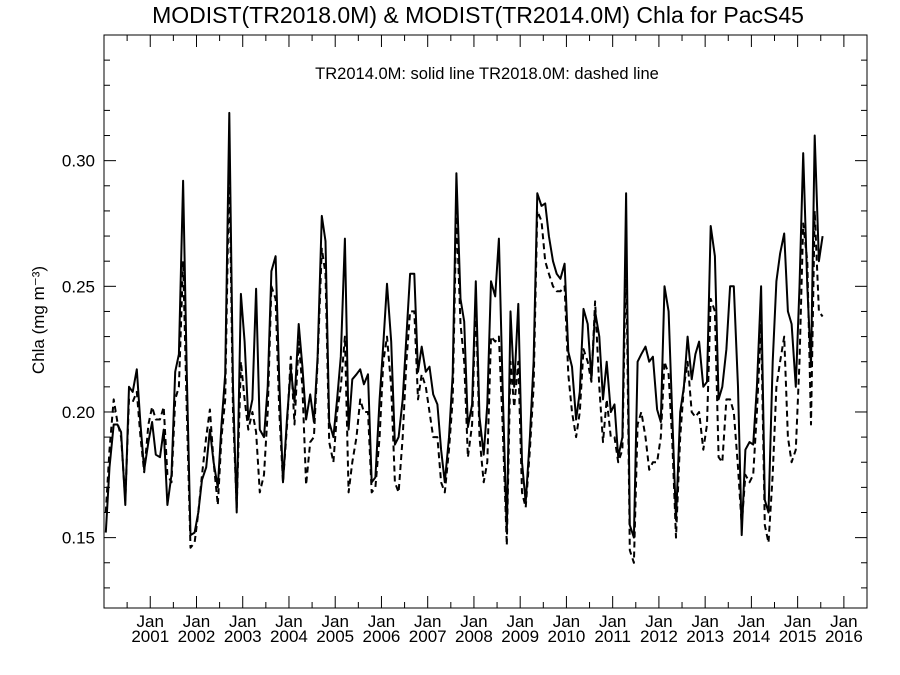 This screenshot has height=675, width=900. Describe the element at coordinates (382, 636) in the screenshot. I see `x-tick-label-year: 2006` at that location.